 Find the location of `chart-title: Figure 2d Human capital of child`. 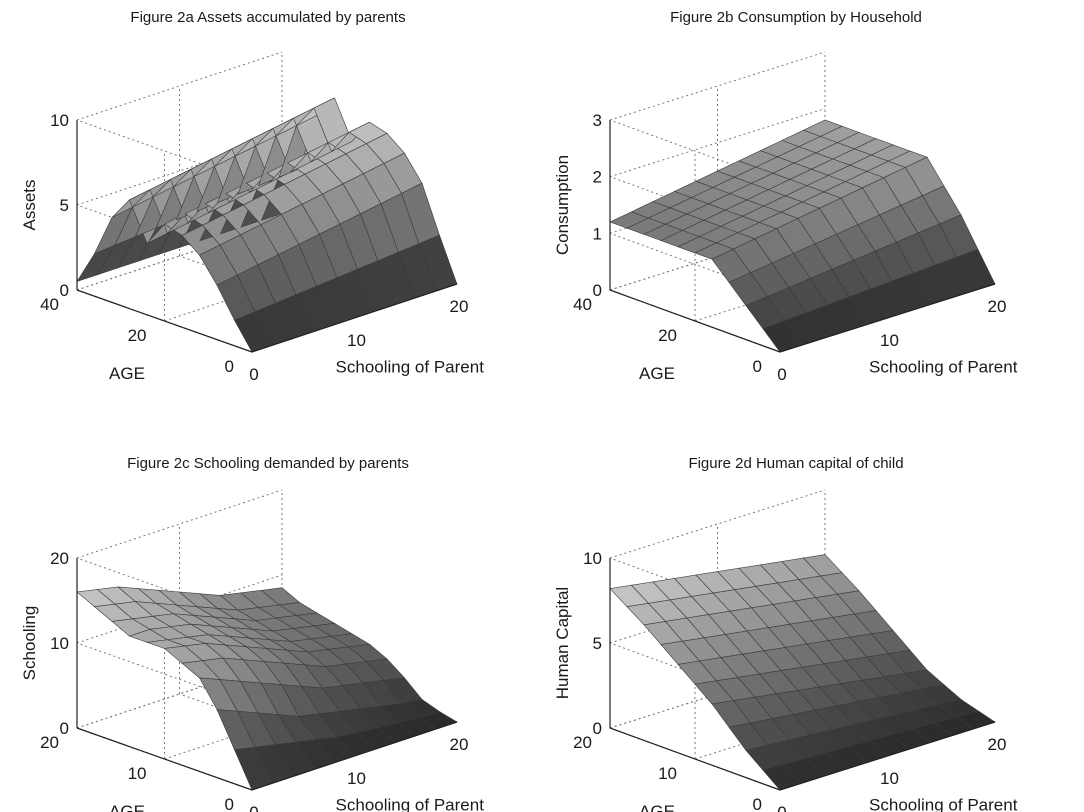

chart-title: Figure 2d Human capital of child is located at coordinates (795, 463).